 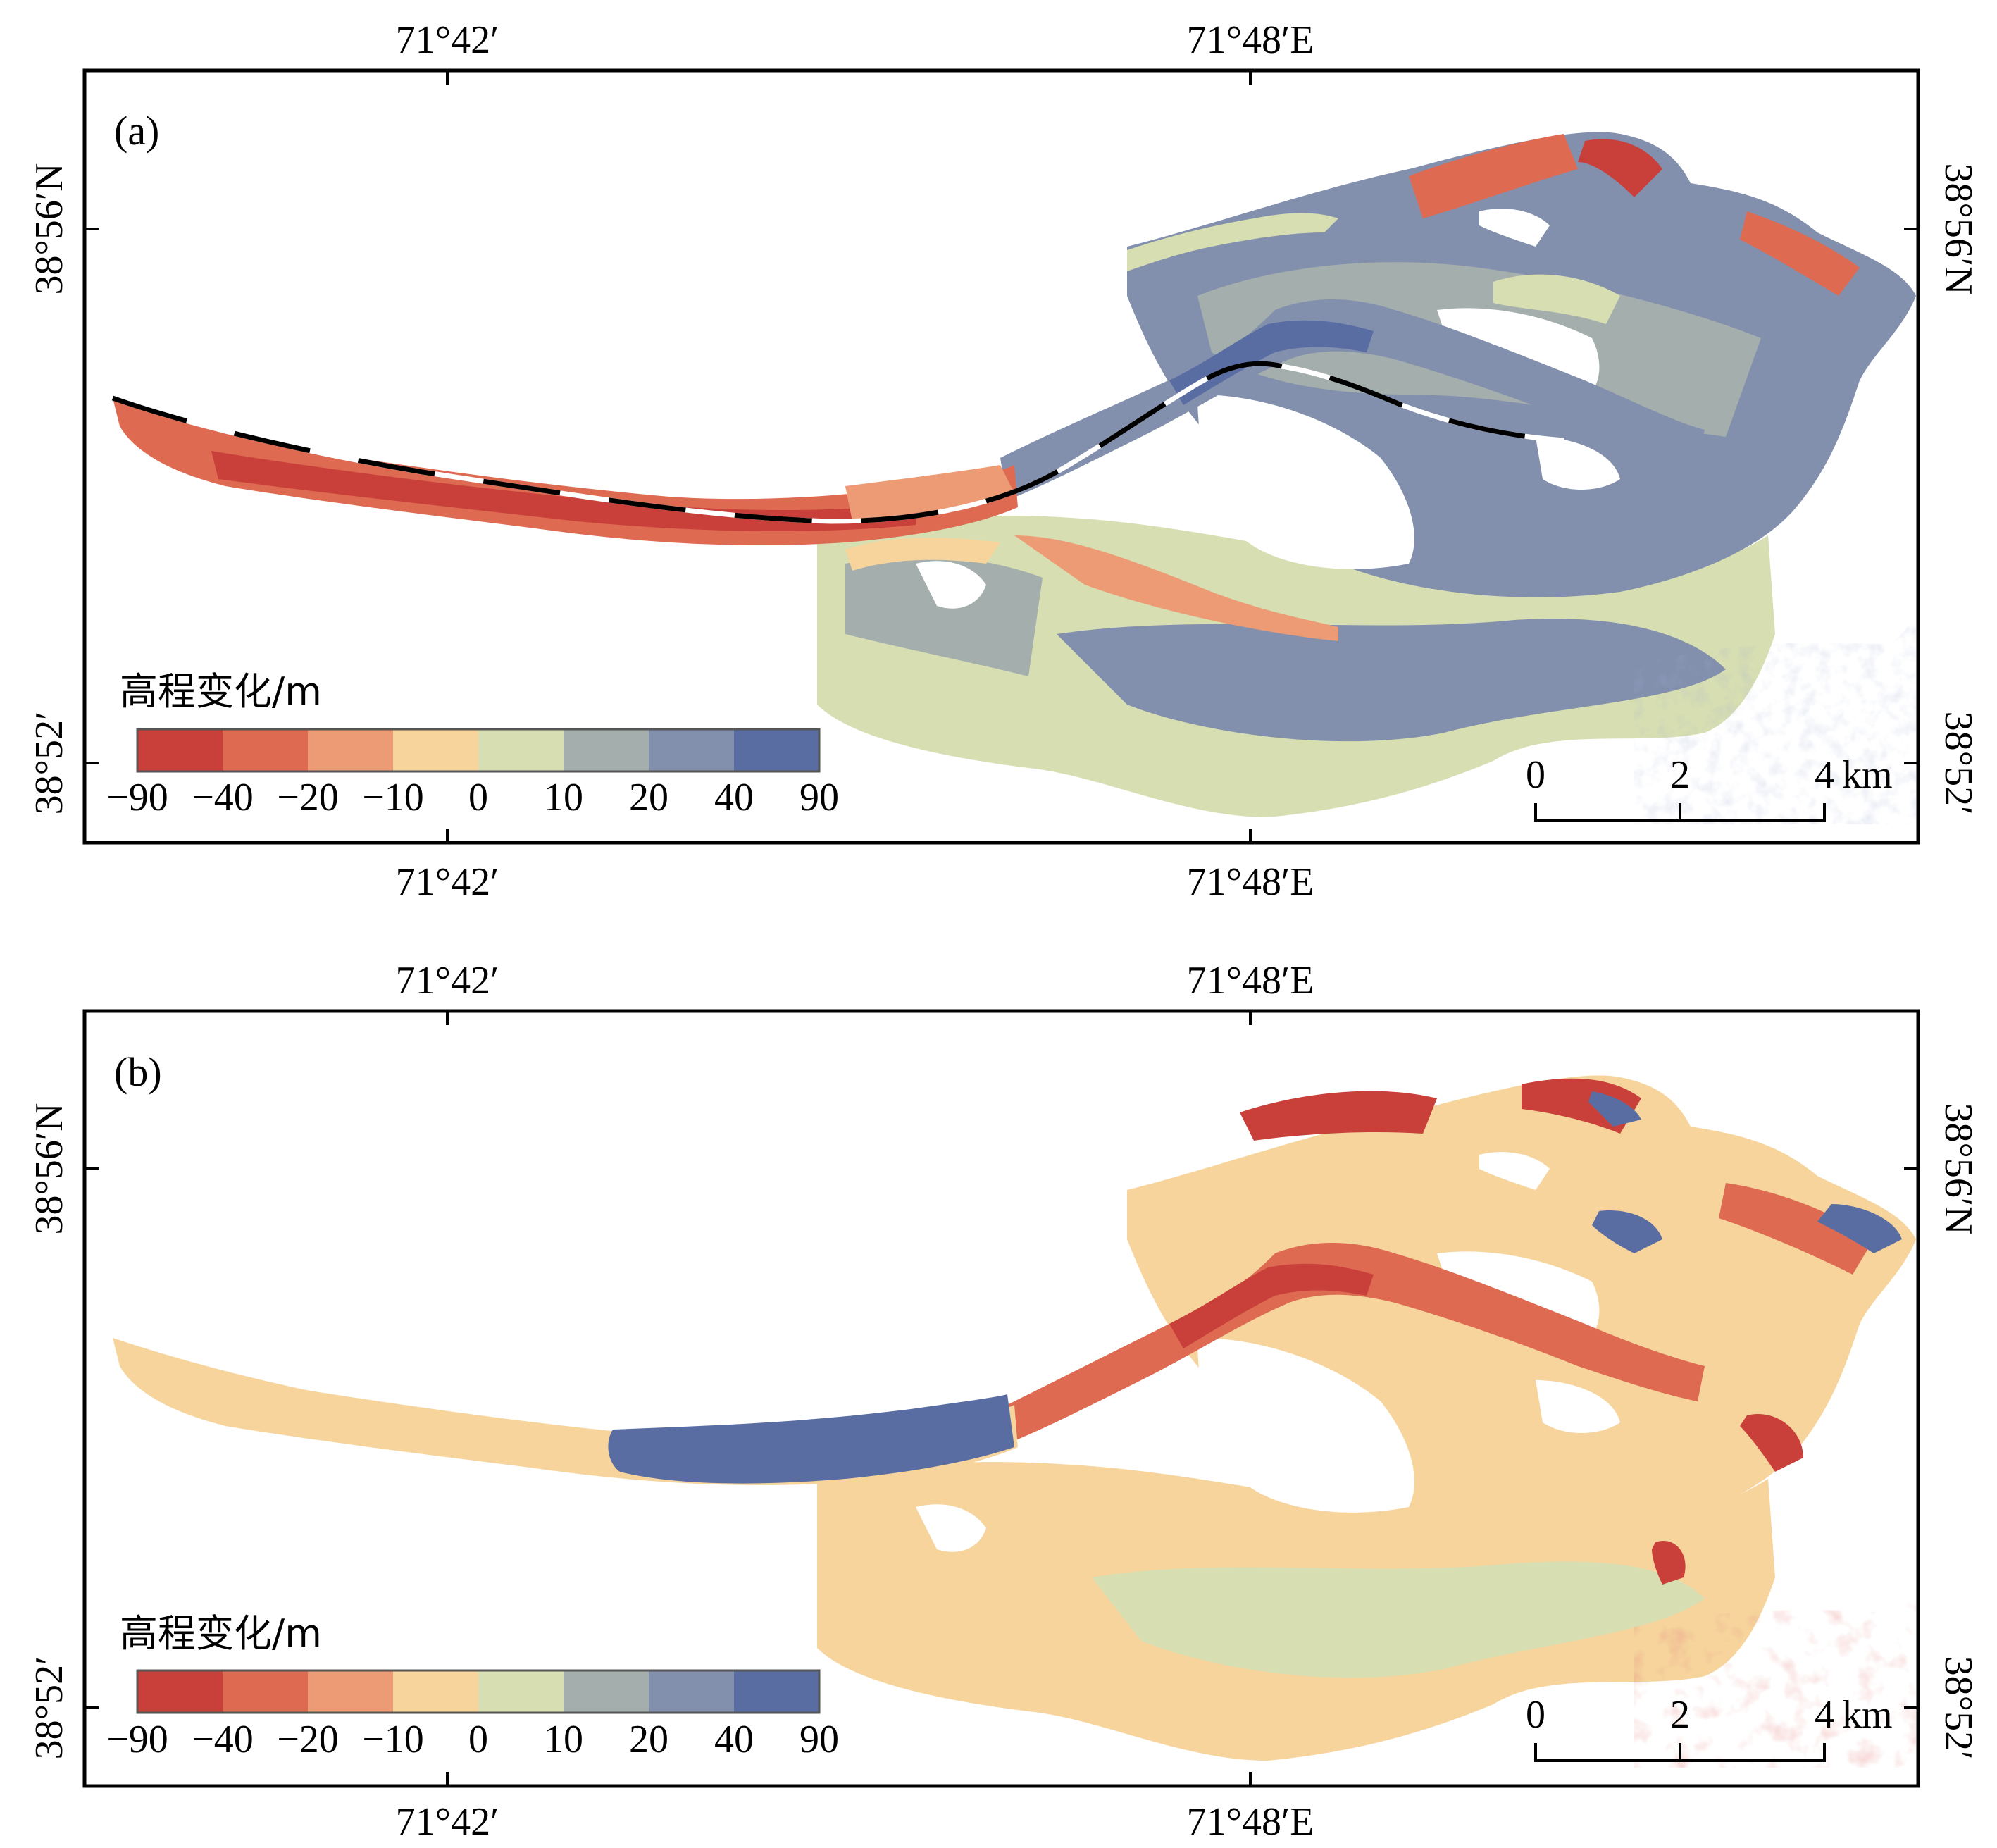 What do you see at coordinates (838, 443) in the screenshot?
I see `profile-line` at bounding box center [838, 443].